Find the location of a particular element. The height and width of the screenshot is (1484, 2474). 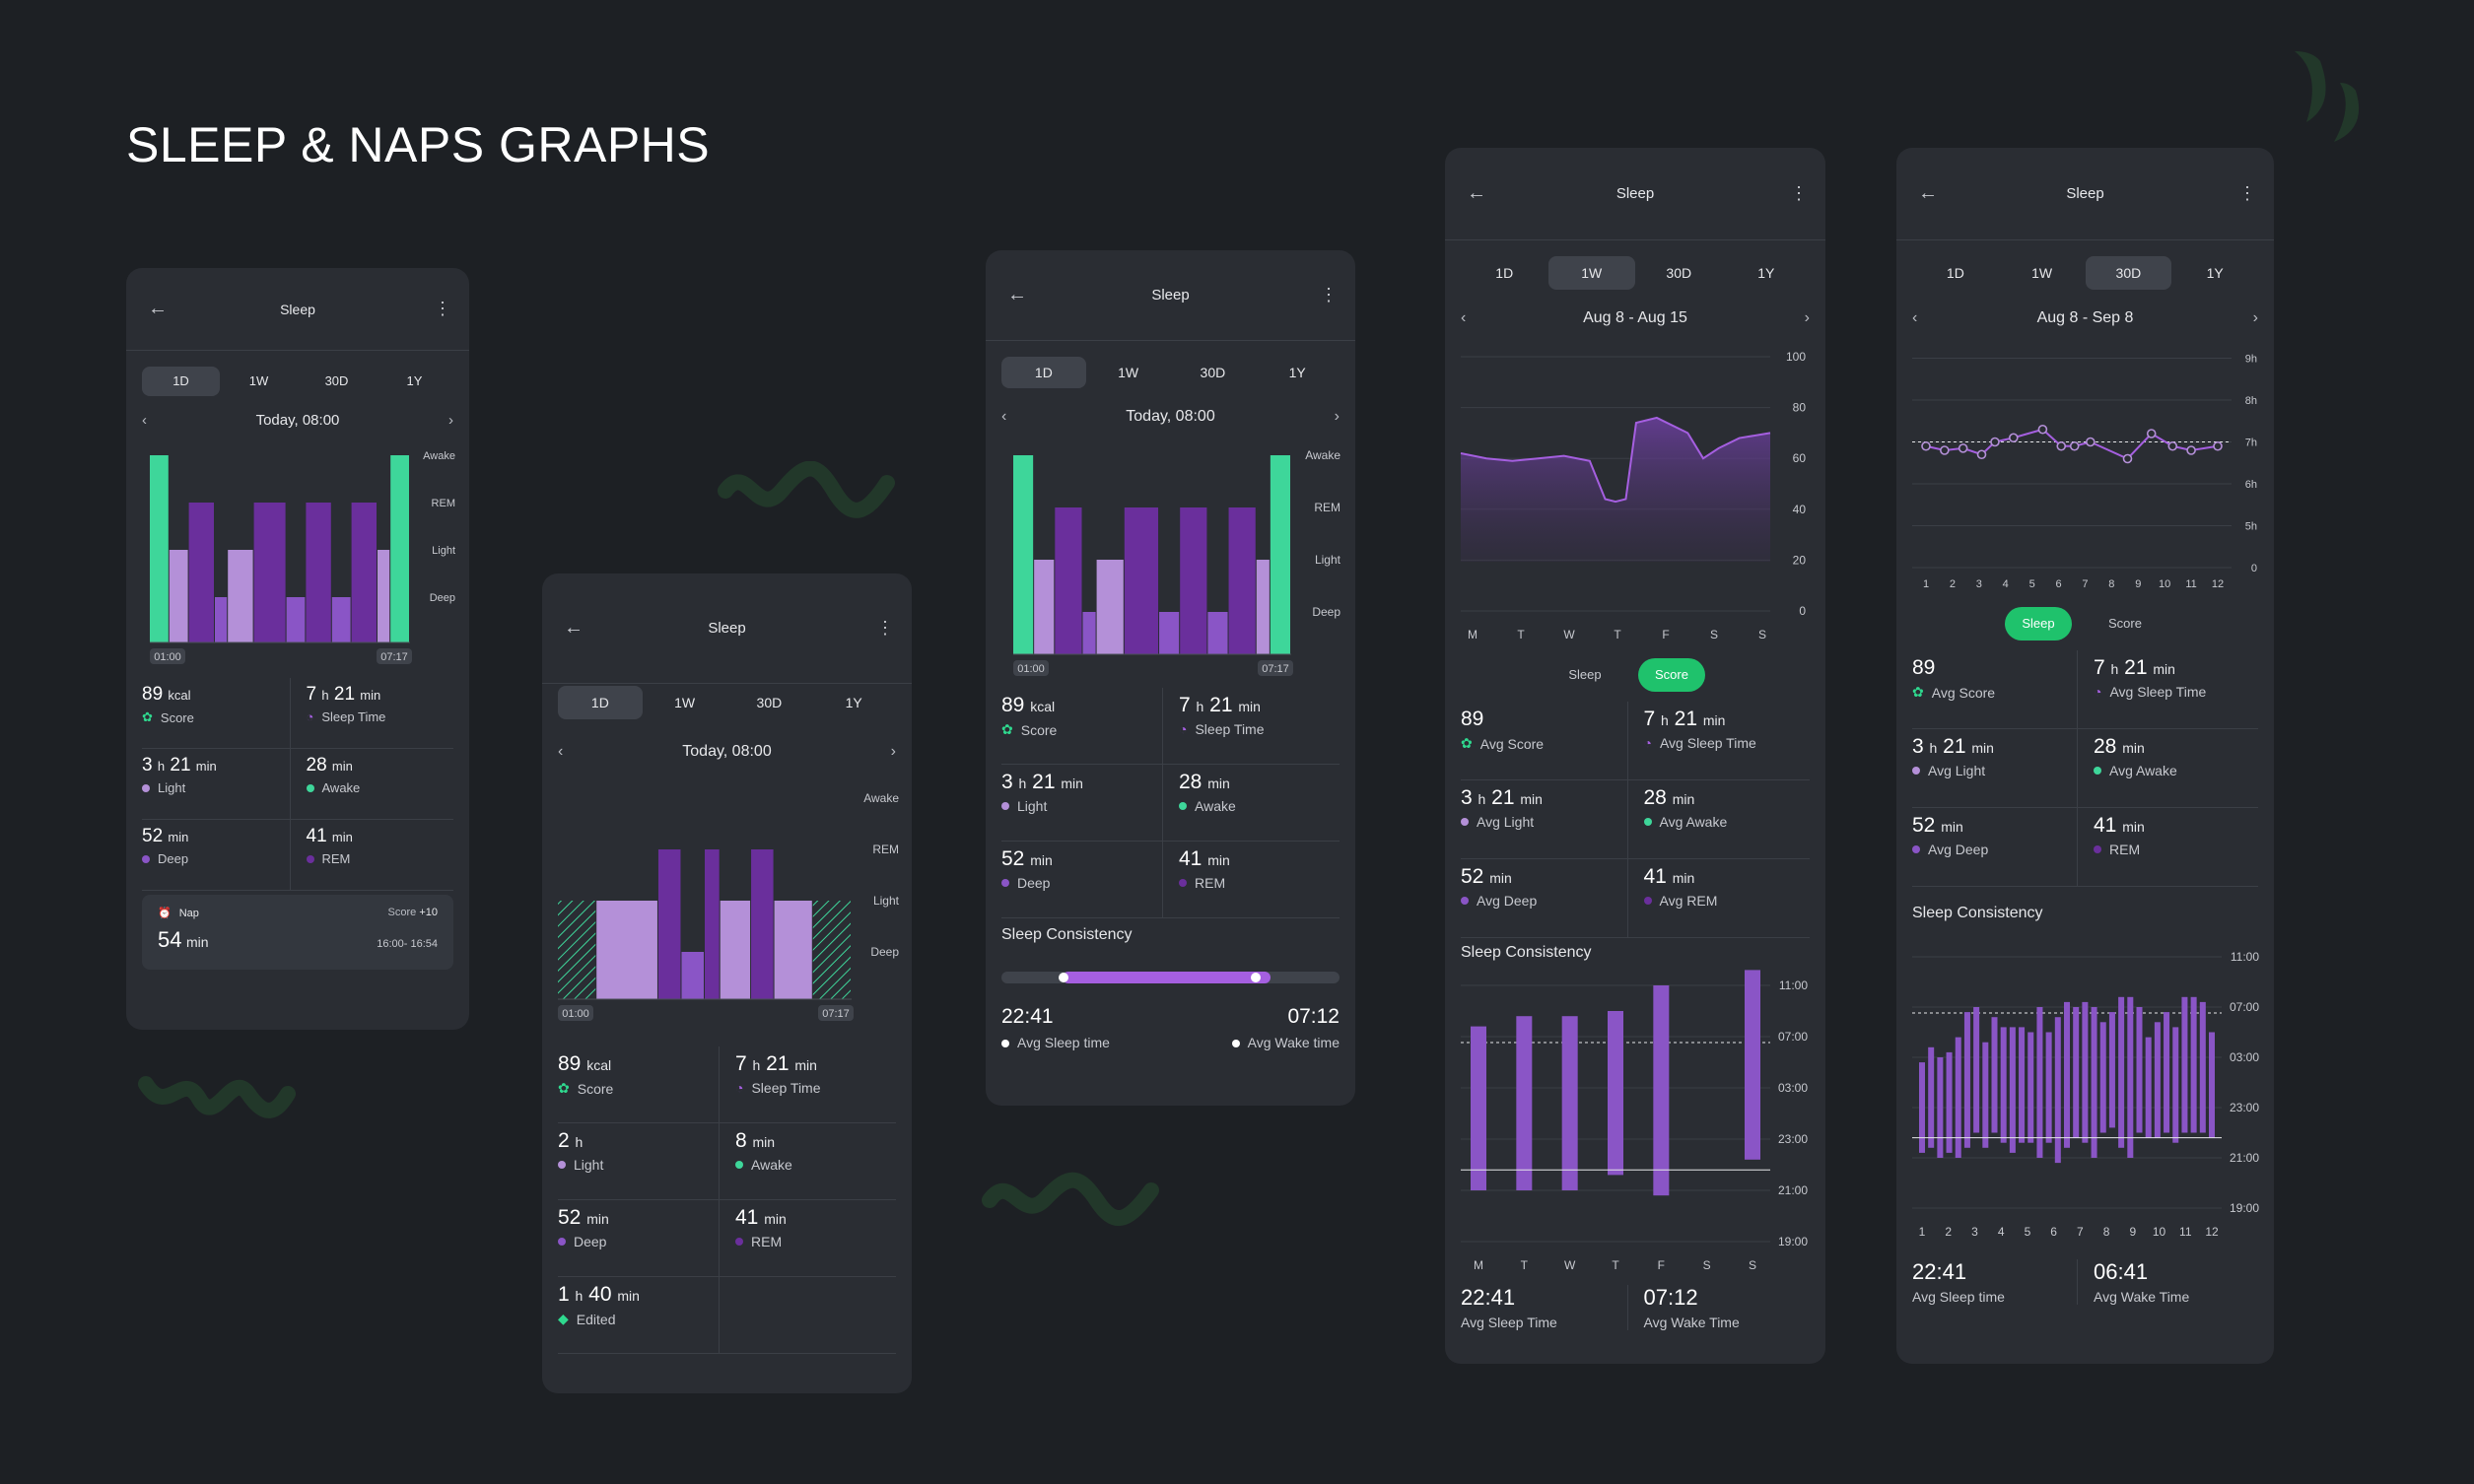

avg-sleep-time: 22:41 is located at coordinates (1488, 1297).